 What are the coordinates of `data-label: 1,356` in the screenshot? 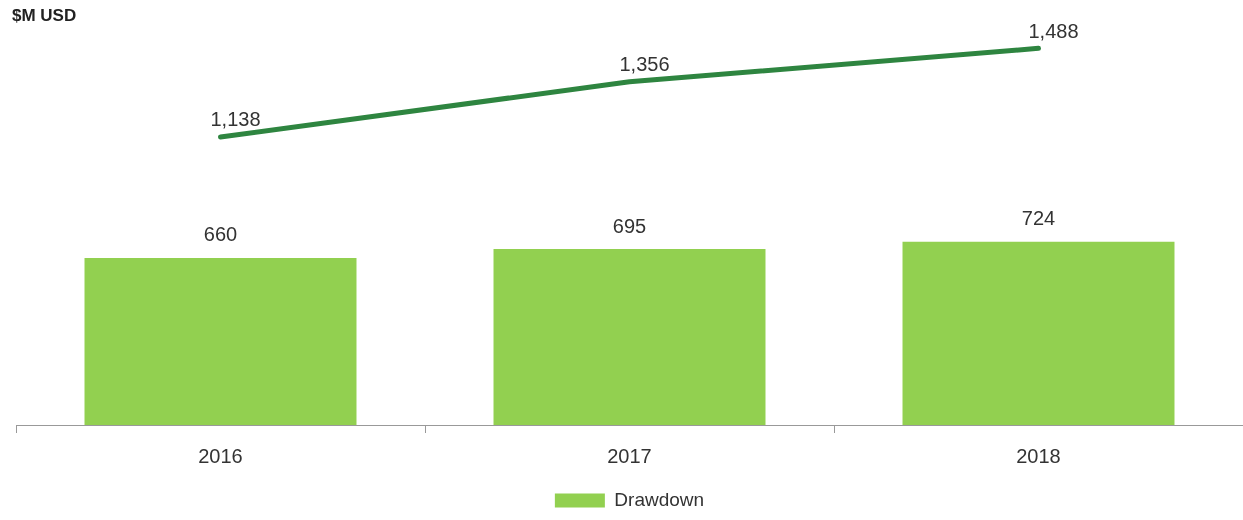 It's located at (644, 64).